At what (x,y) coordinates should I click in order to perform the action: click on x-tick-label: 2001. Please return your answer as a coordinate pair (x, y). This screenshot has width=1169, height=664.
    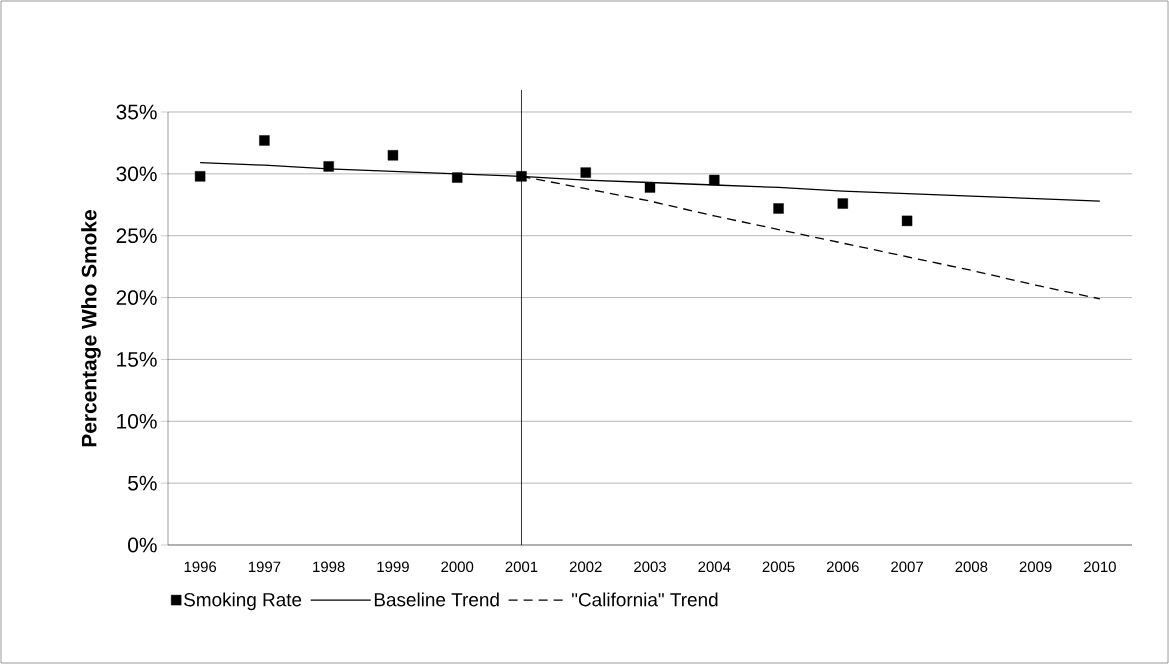
    Looking at the image, I should click on (521, 567).